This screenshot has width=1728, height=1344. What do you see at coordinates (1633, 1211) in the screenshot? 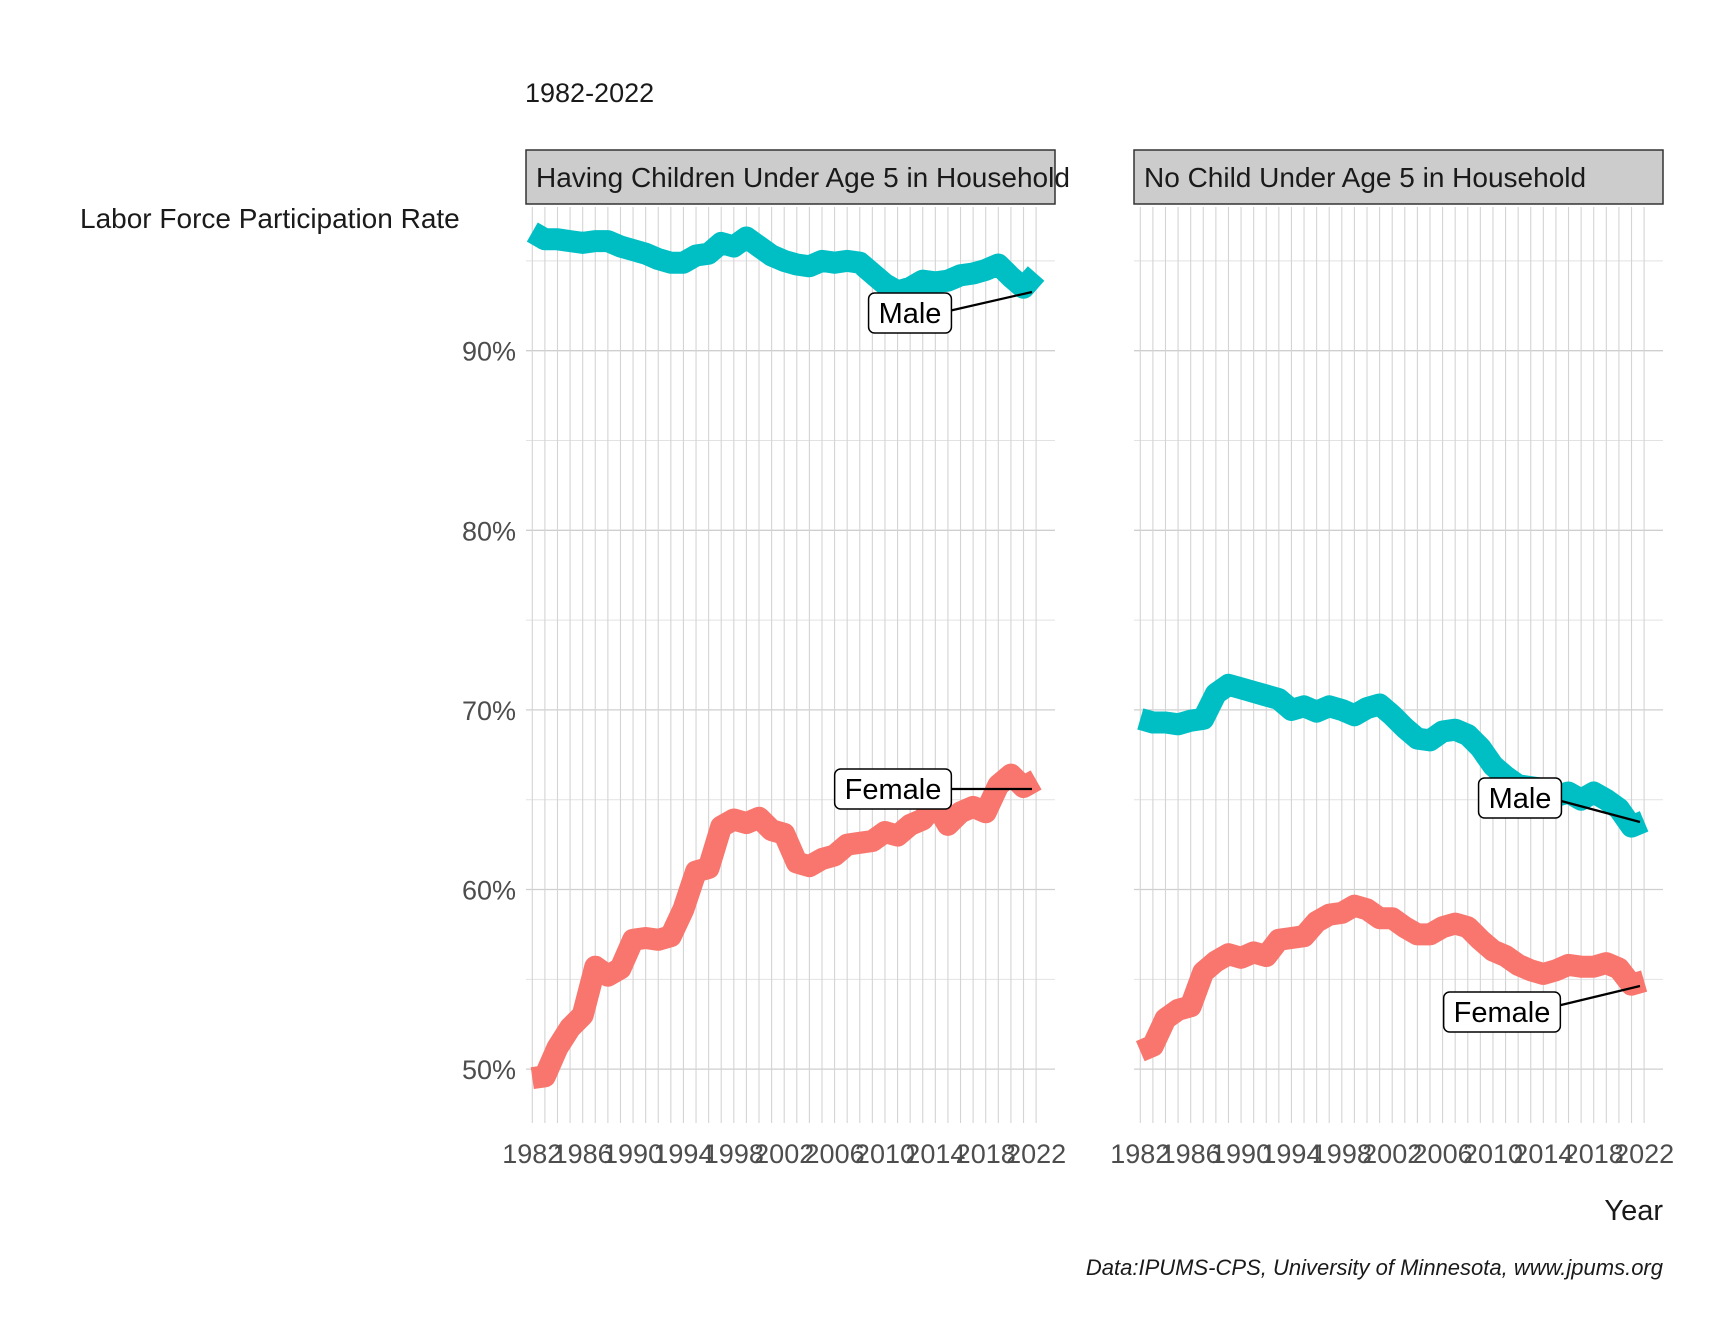
I see `x-axis-title: Year` at bounding box center [1633, 1211].